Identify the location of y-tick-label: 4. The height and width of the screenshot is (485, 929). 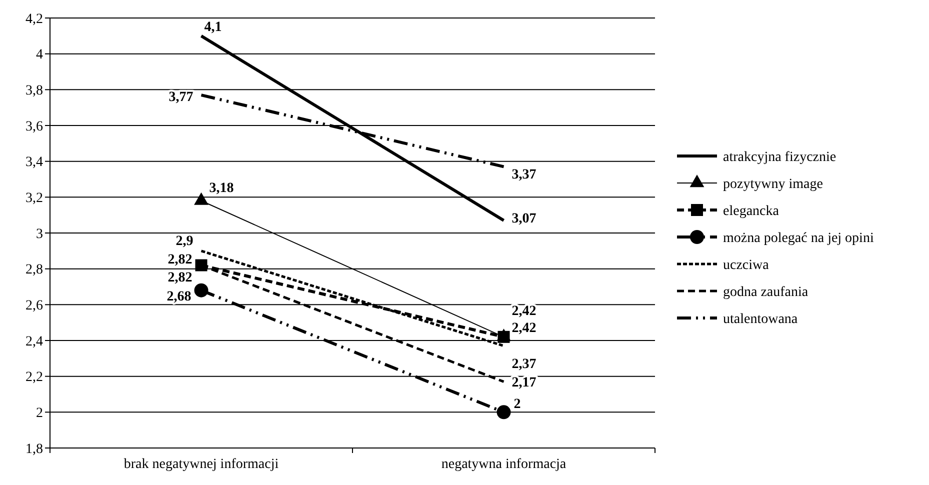
(39, 55).